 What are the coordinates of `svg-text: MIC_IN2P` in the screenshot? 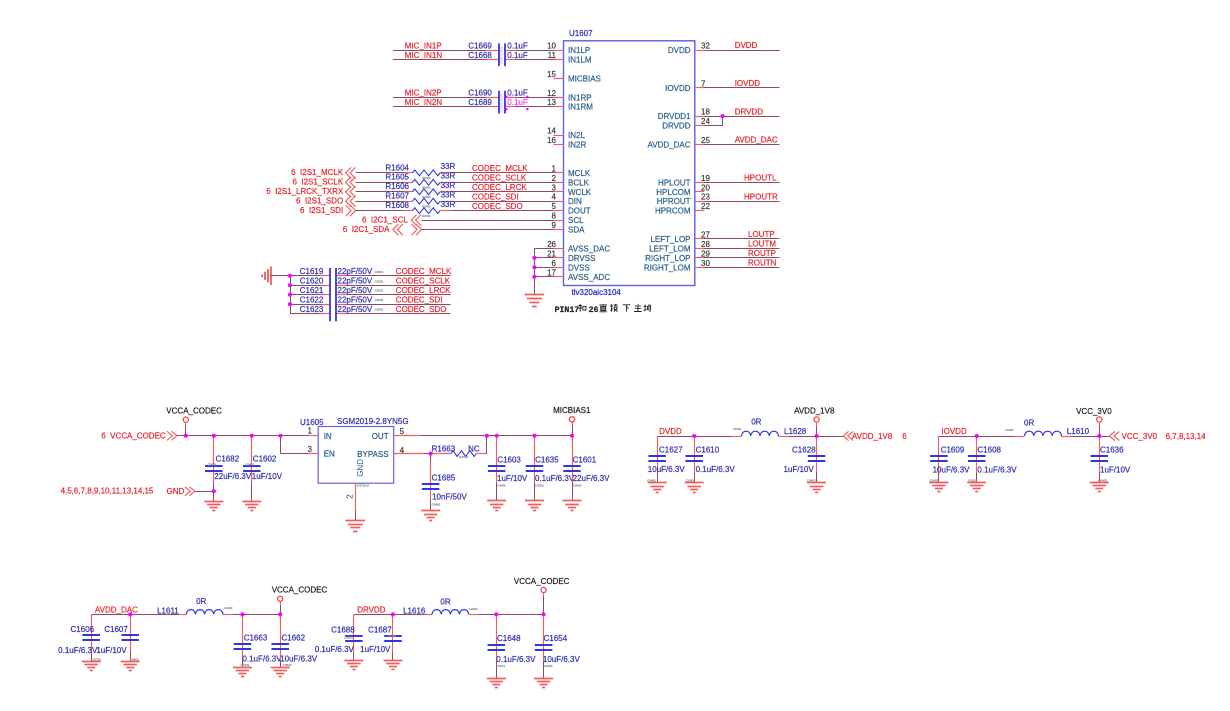 It's located at (423, 93).